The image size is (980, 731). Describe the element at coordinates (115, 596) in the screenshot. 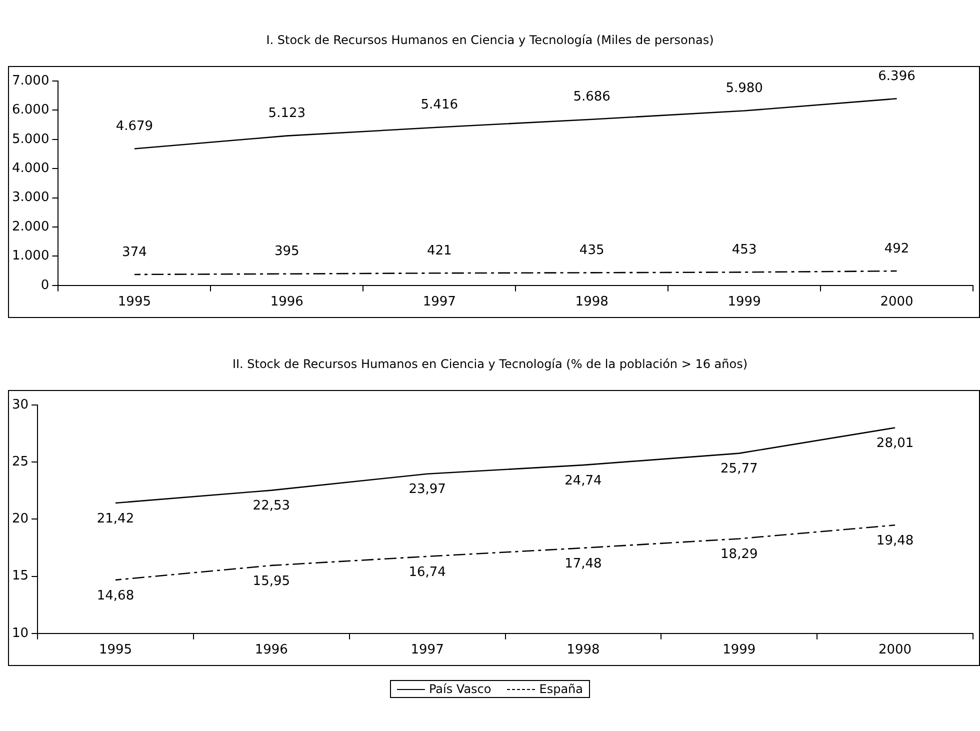

I see `data-label: 14,68` at that location.